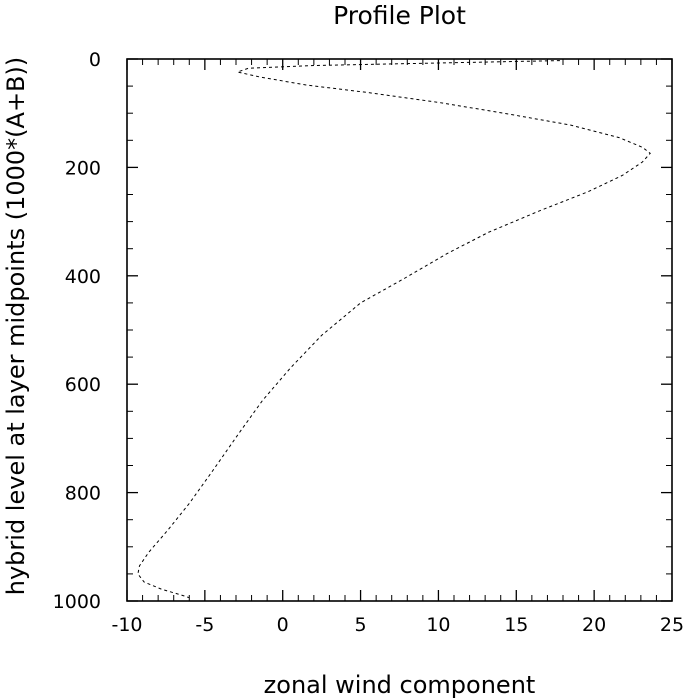 The width and height of the screenshot is (688, 700). What do you see at coordinates (283, 625) in the screenshot?
I see `x-tick-label: 0` at bounding box center [283, 625].